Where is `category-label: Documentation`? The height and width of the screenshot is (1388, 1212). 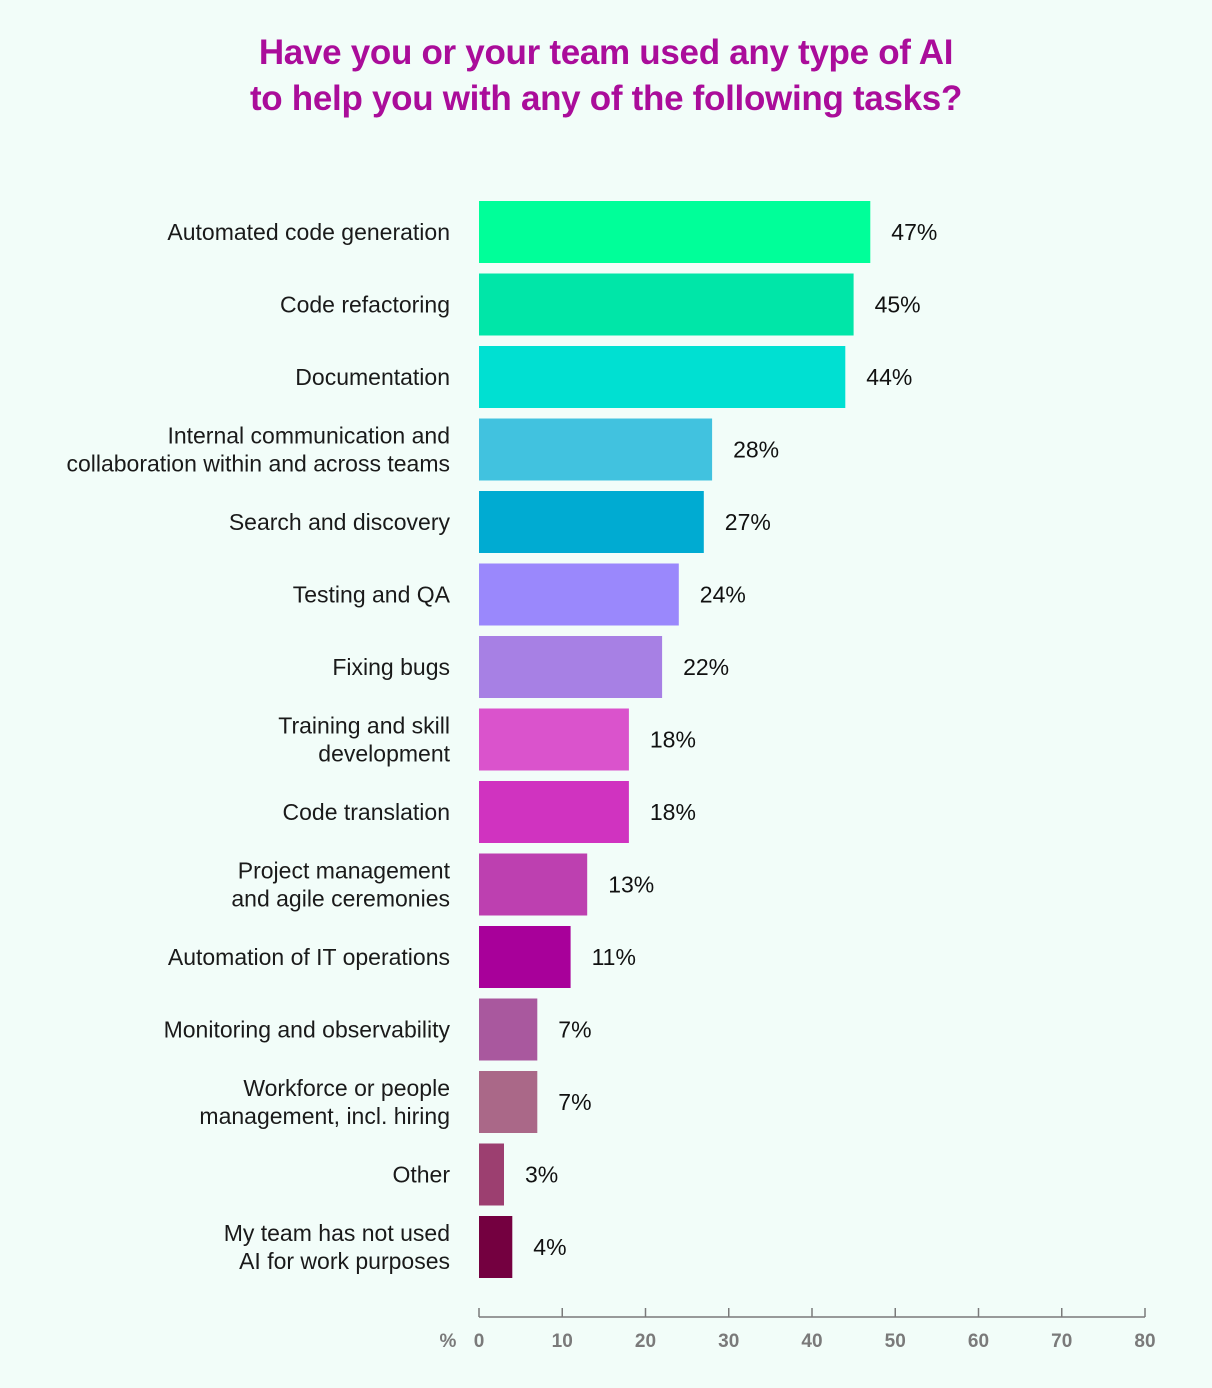
category-label: Documentation is located at coordinates (372, 377).